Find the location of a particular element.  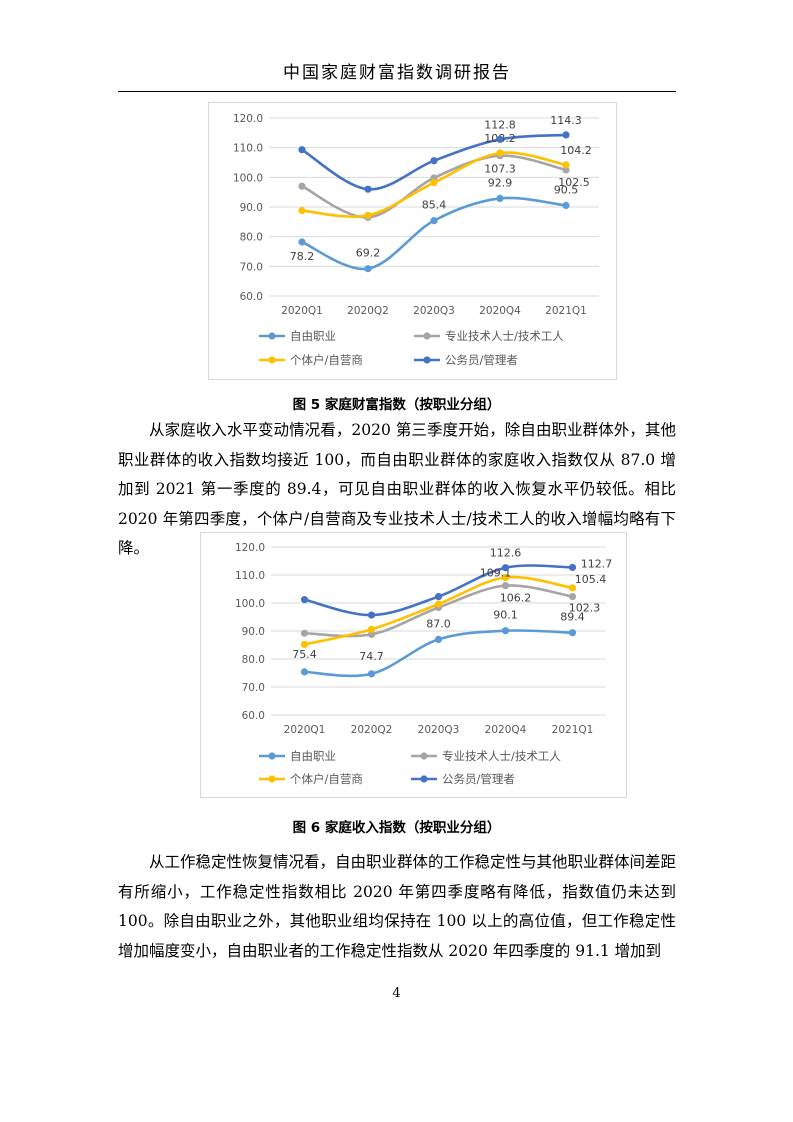

figure5-caption: 图 5 家庭财富指数（按职业分组） is located at coordinates (396, 405).